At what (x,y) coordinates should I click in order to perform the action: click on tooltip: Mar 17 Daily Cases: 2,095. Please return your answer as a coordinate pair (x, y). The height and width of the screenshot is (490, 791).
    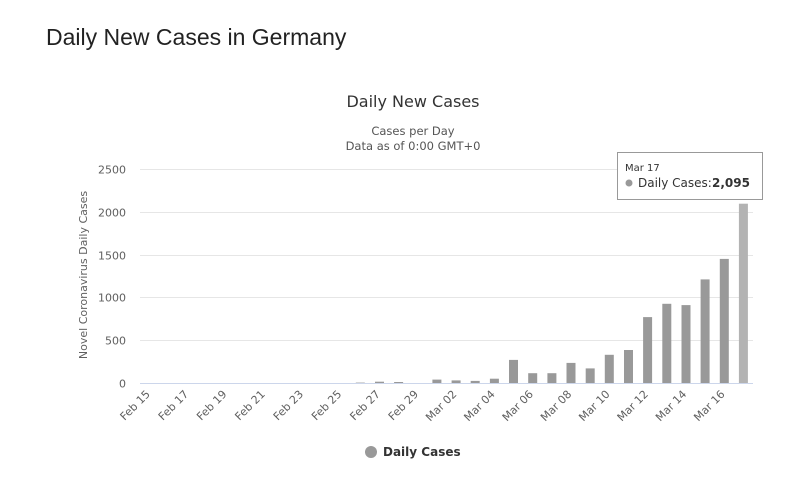
    Looking at the image, I should click on (690, 176).